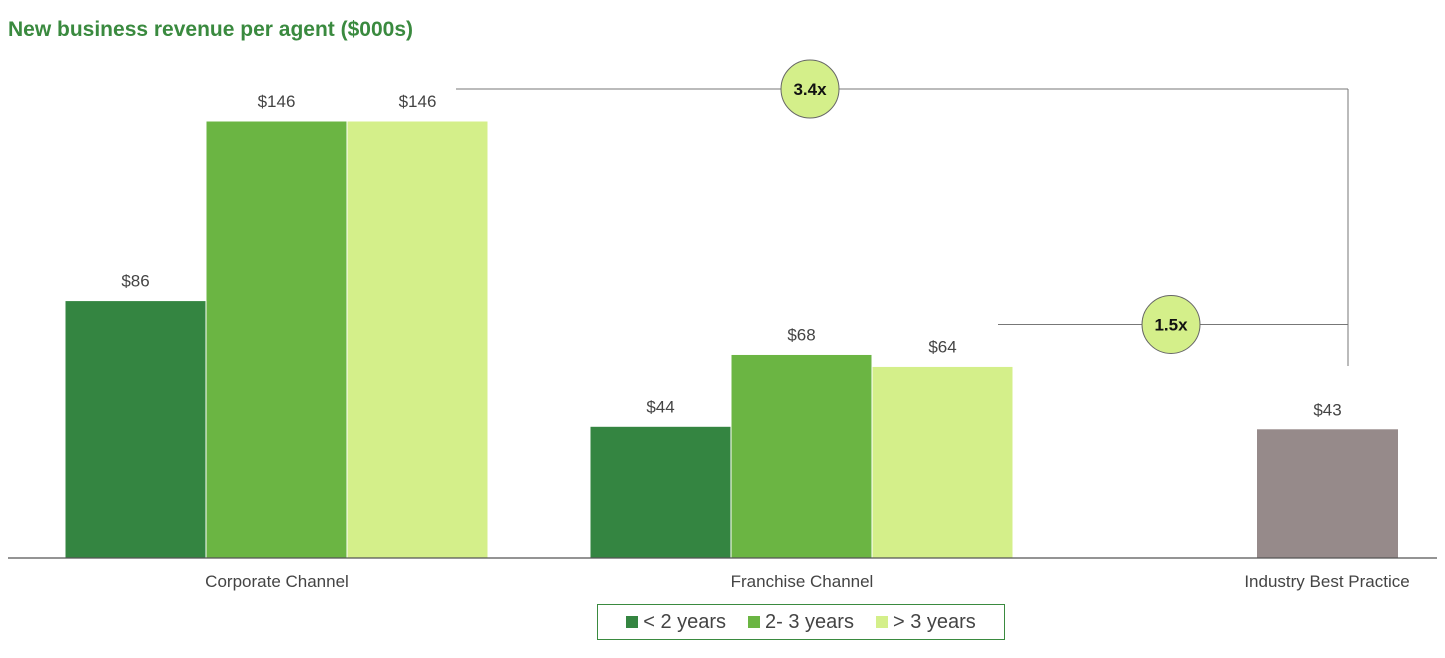  Describe the element at coordinates (418, 101) in the screenshot. I see `data-label-s2-c0: $146` at that location.